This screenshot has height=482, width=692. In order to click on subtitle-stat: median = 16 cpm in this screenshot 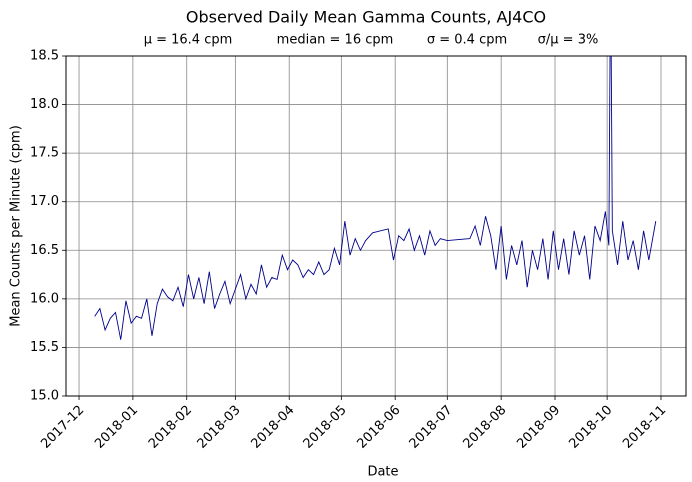, I will do `click(335, 40)`.